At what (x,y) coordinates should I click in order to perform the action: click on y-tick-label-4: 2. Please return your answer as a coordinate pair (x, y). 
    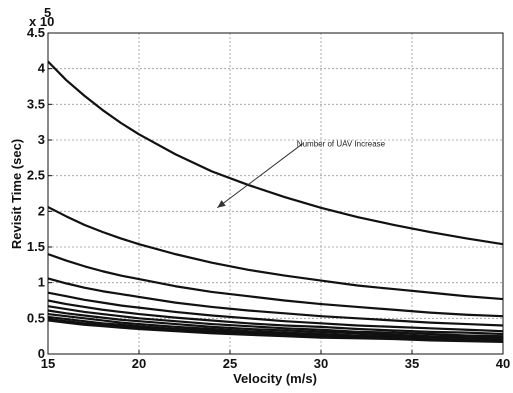
    Looking at the image, I should click on (41, 210).